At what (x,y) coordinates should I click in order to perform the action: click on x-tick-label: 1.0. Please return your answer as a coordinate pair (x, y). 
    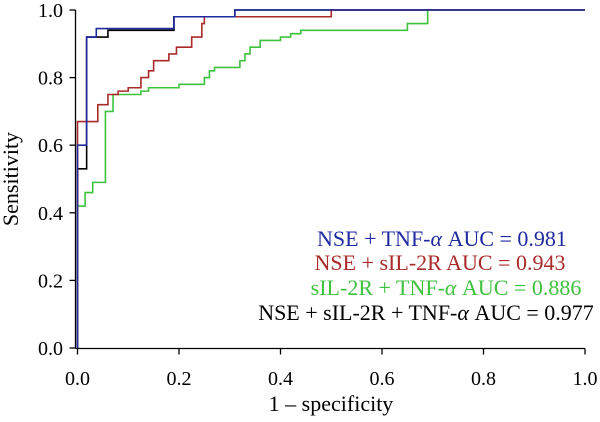
    Looking at the image, I should click on (585, 379).